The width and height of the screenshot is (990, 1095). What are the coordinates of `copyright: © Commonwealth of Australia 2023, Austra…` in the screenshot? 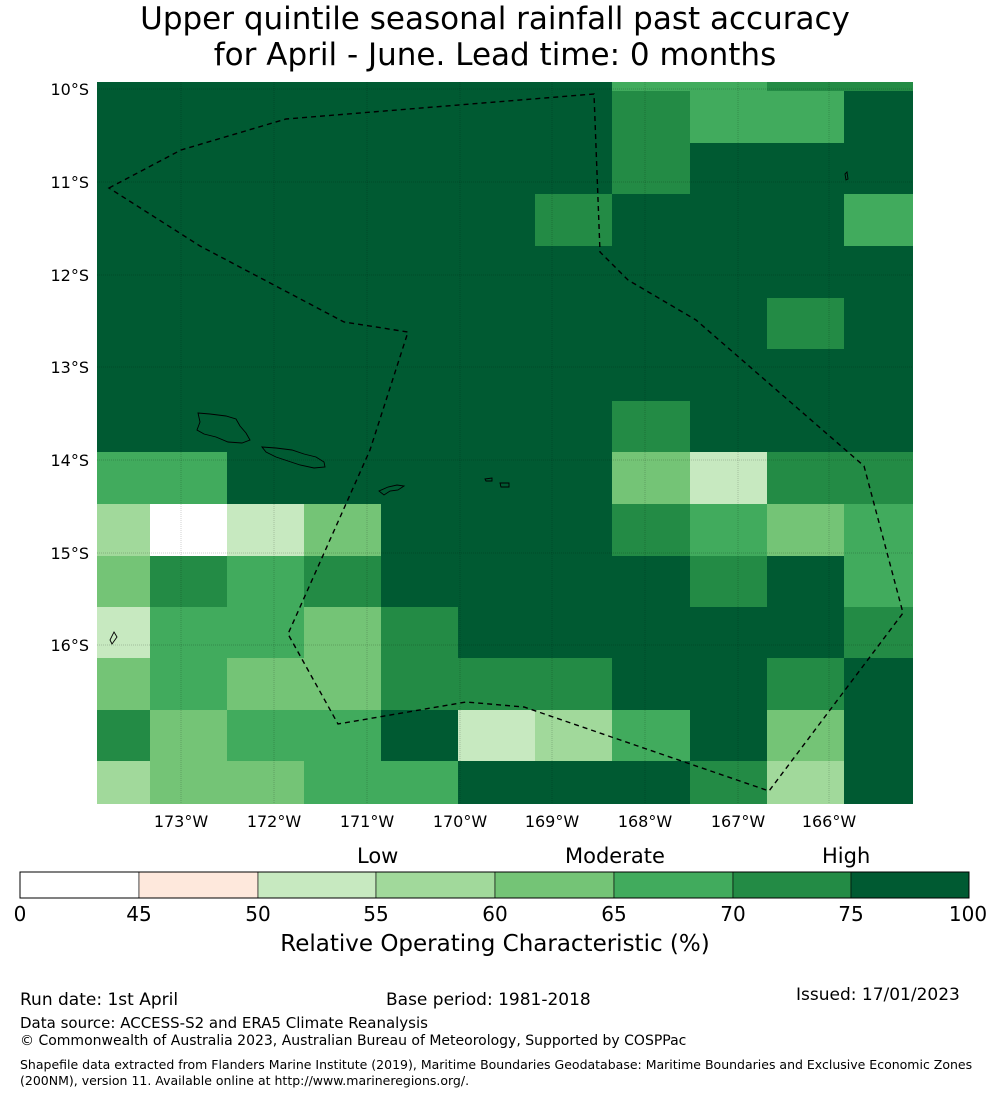 It's located at (353, 1041).